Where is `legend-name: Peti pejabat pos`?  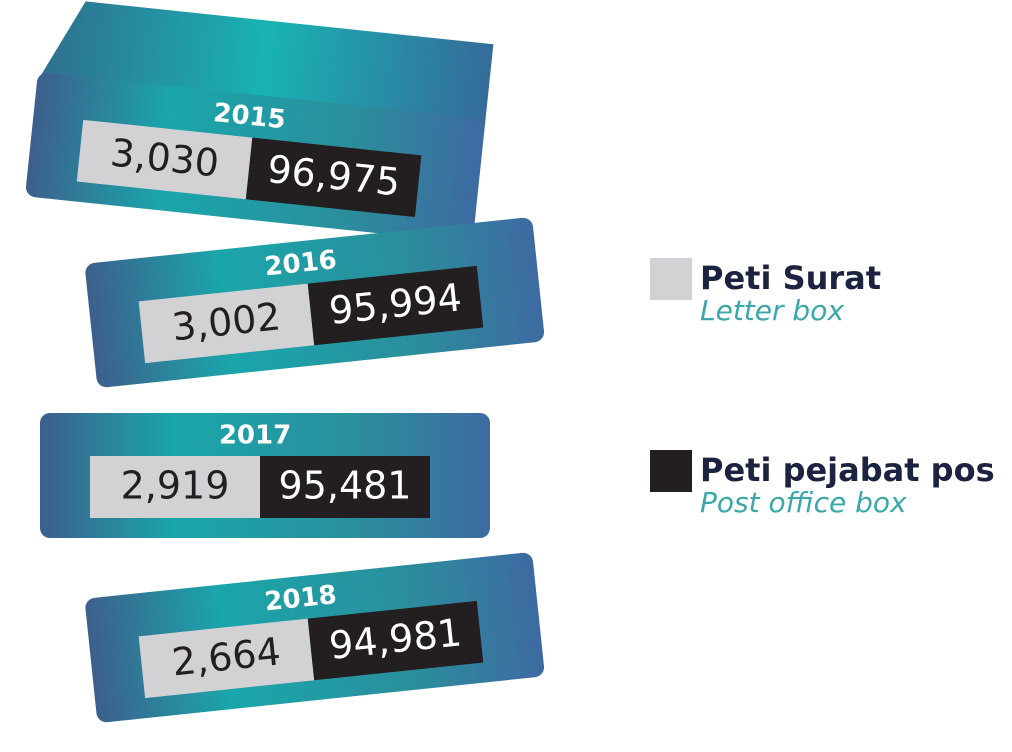
legend-name: Peti pejabat pos is located at coordinates (847, 470).